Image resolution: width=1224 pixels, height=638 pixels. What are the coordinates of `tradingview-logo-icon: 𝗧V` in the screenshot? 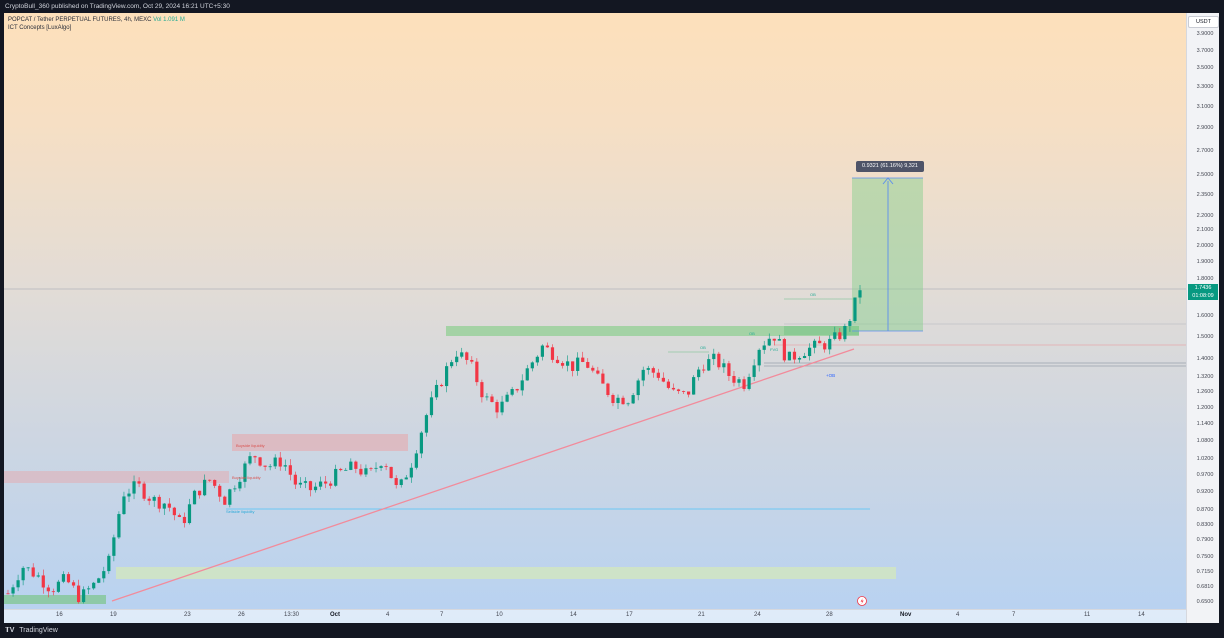 It's located at (10, 630).